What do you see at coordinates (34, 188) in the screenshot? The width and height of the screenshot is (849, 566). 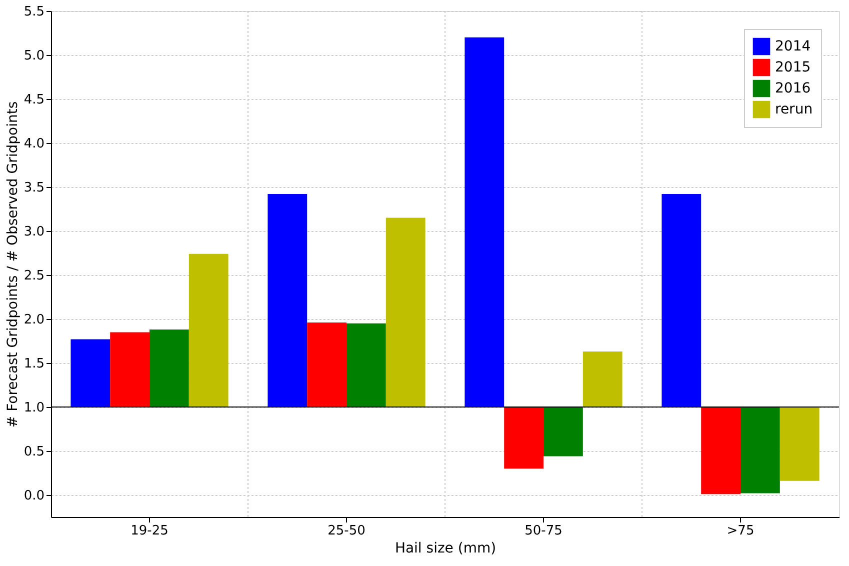 I see `y-tick-label: 3.5` at bounding box center [34, 188].